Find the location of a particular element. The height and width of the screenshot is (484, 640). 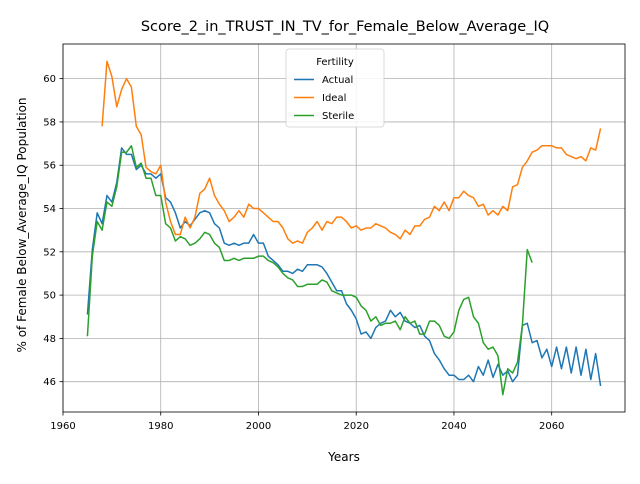

legend-label-ideal: Ideal is located at coordinates (334, 98).